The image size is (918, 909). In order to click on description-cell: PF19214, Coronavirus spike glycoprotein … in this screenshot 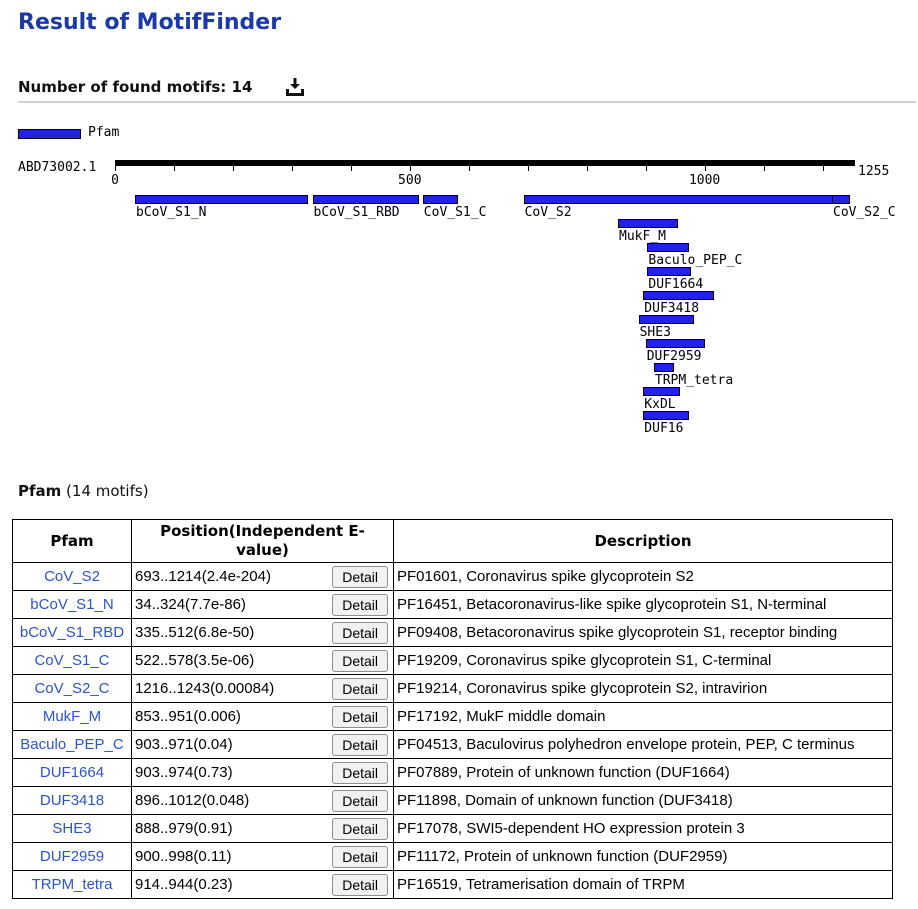, I will do `click(643, 688)`.